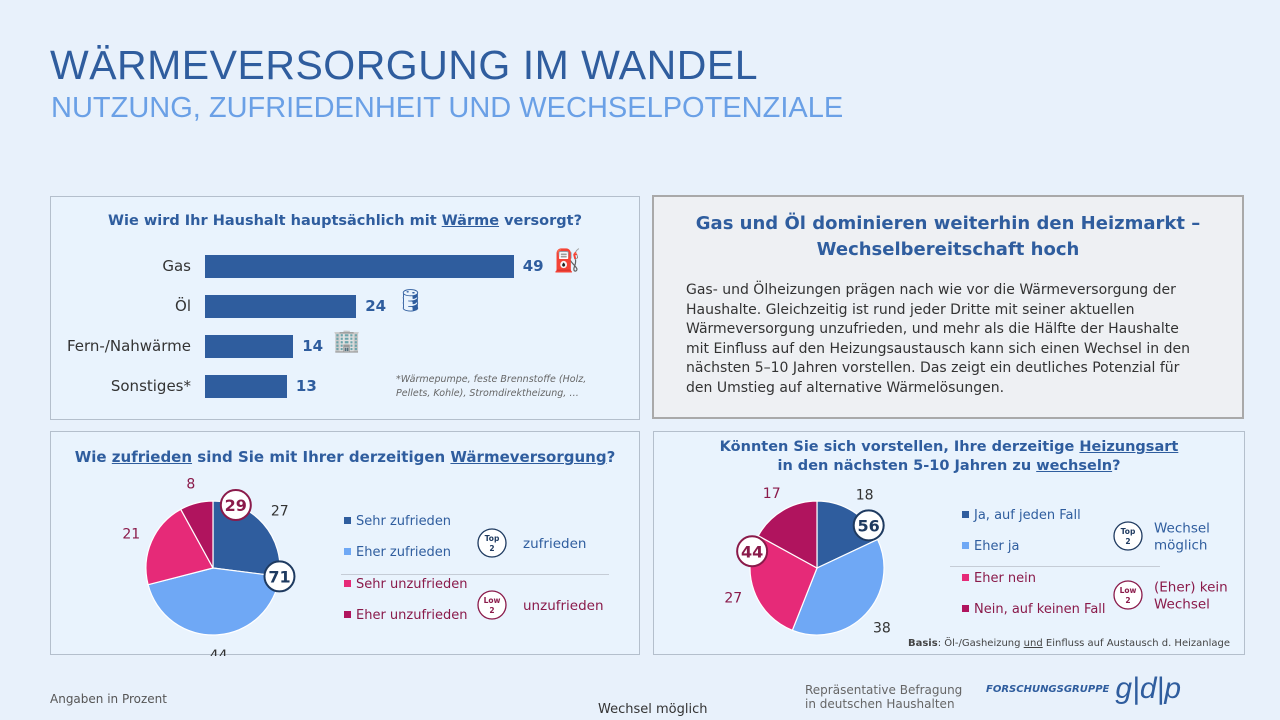 This screenshot has height=720, width=1280. What do you see at coordinates (347, 341) in the screenshot?
I see `district-heating-icon: 🏢` at bounding box center [347, 341].